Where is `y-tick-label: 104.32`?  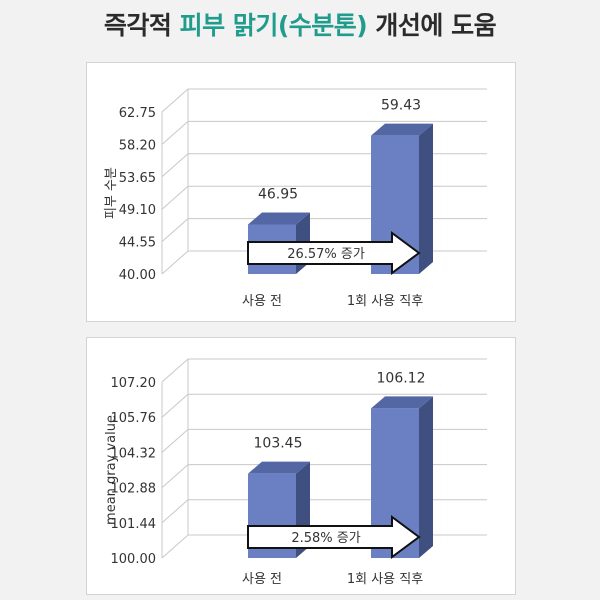
y-tick-label: 104.32 is located at coordinates (134, 453).